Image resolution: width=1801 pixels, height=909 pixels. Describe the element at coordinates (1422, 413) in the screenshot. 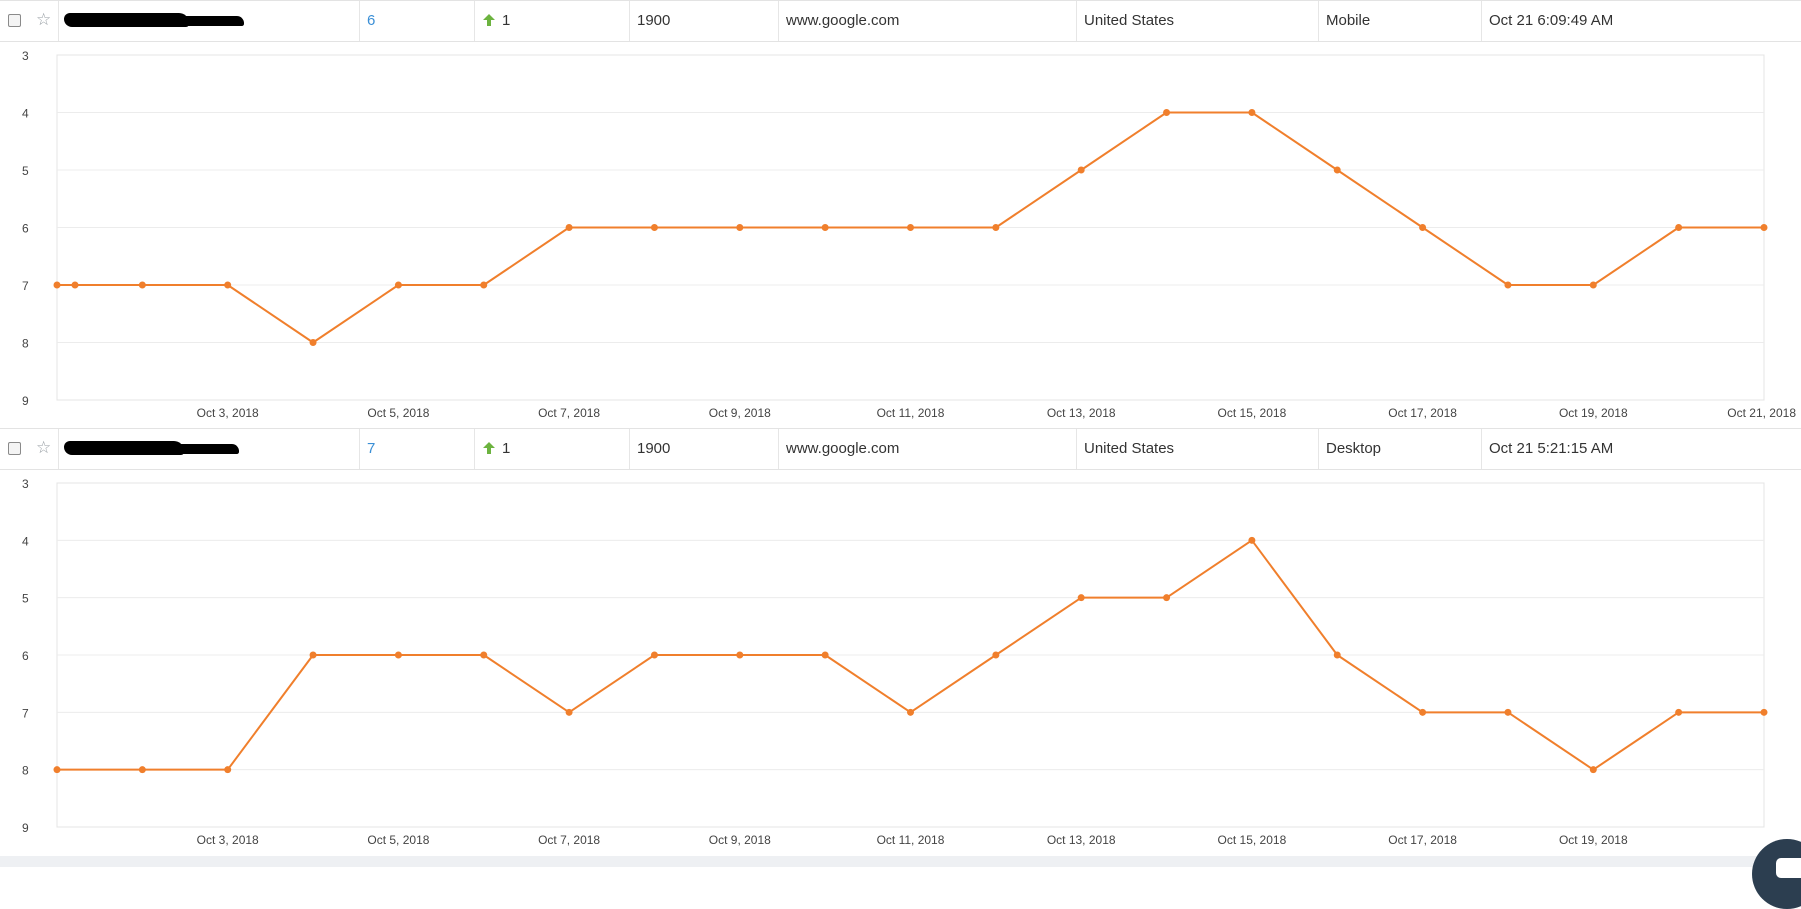

I see `x-tick-label: Oct 17, 2018` at that location.